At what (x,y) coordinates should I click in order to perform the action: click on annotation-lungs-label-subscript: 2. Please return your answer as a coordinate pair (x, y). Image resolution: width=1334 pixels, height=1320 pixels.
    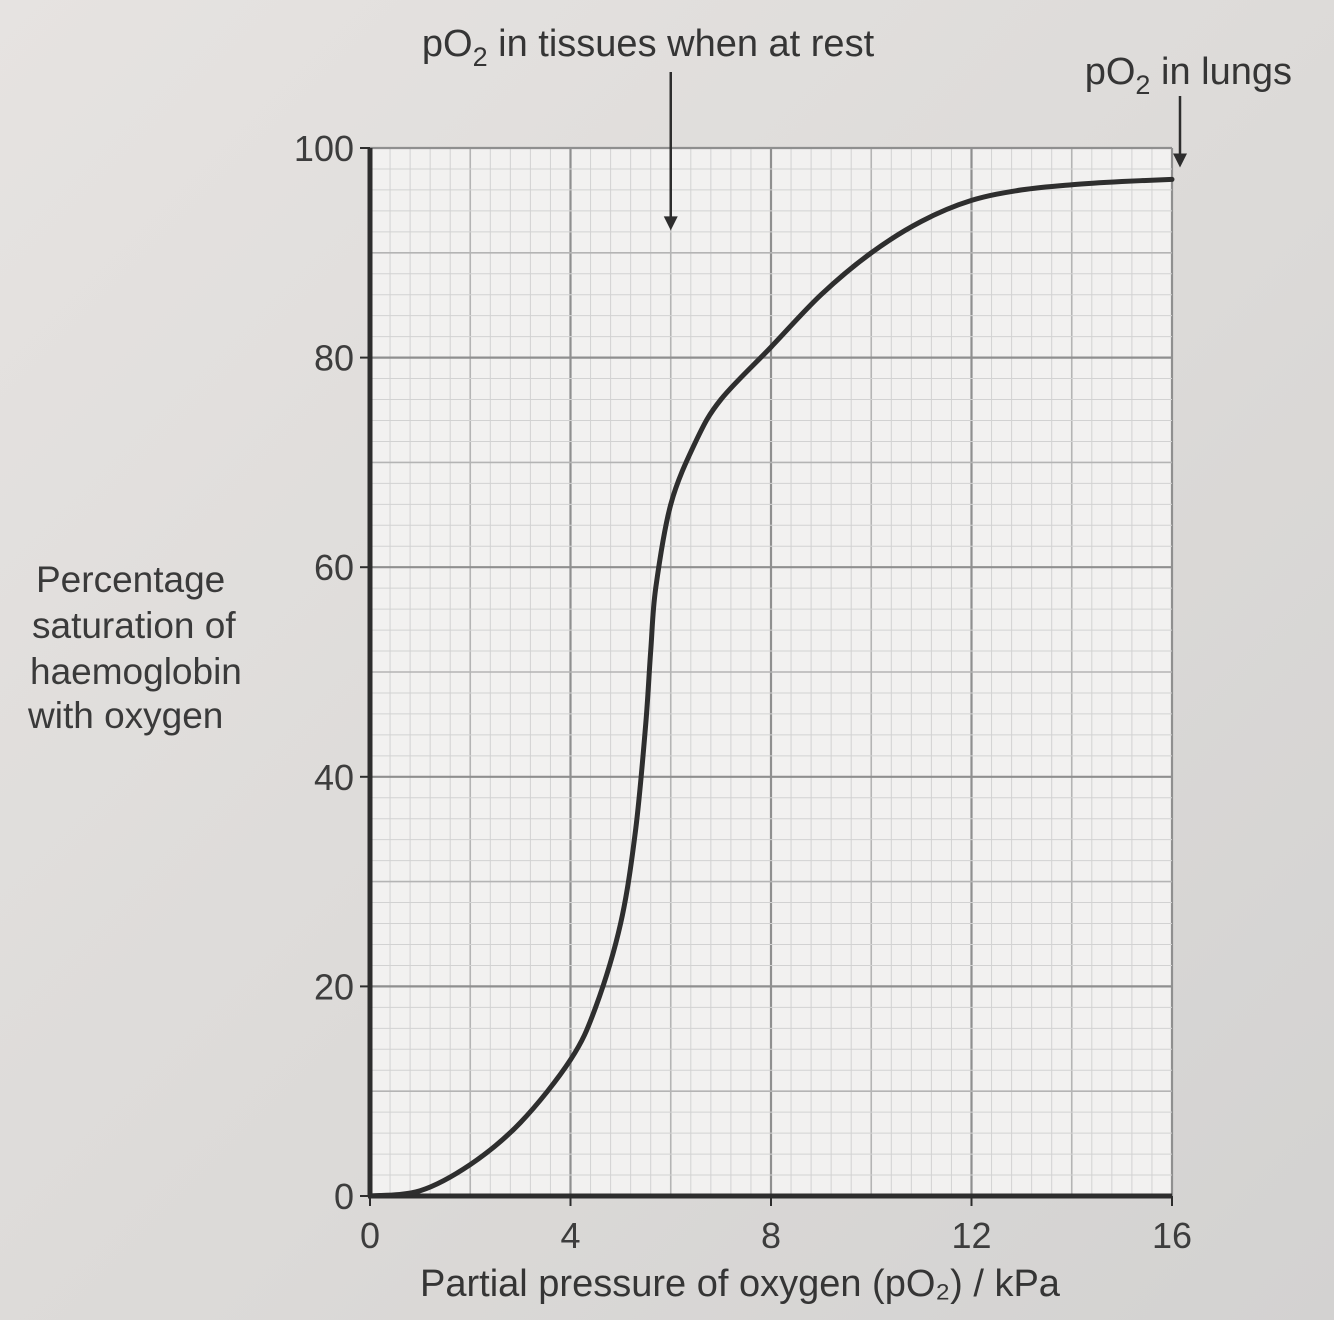
    Looking at the image, I should click on (1142, 85).